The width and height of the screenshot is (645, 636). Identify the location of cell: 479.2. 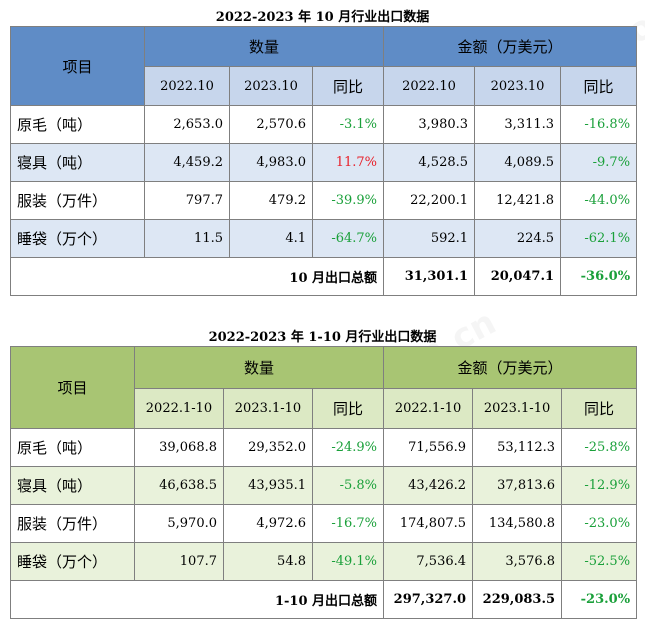
(271, 200).